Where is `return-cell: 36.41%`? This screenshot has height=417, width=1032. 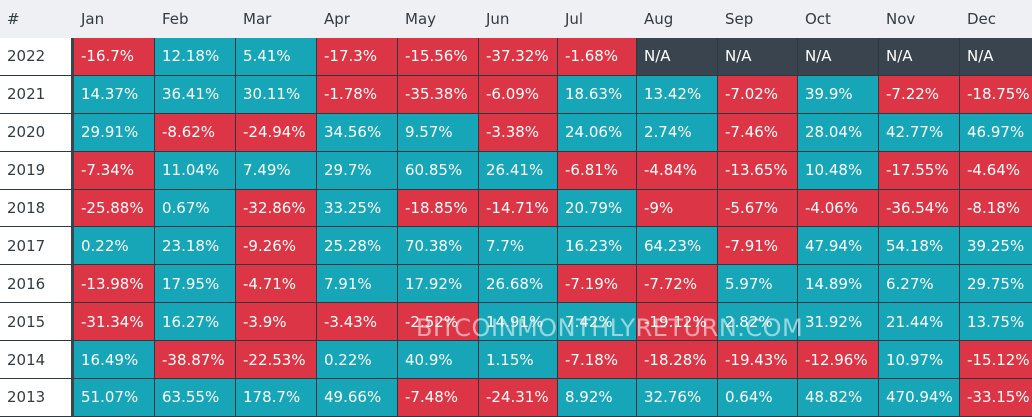
return-cell: 36.41% is located at coordinates (195, 94).